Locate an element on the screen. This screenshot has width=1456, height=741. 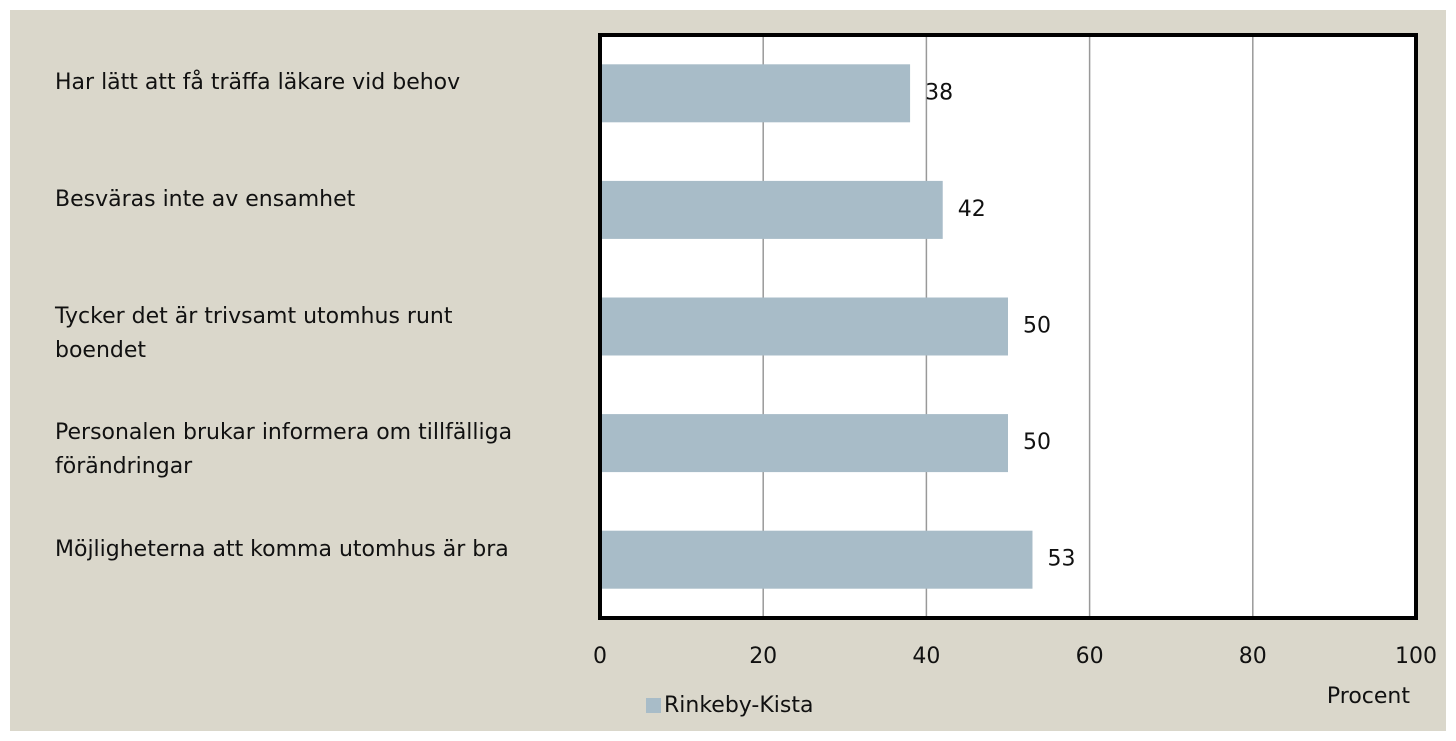
x-tick-label: 60 is located at coordinates (1090, 656).